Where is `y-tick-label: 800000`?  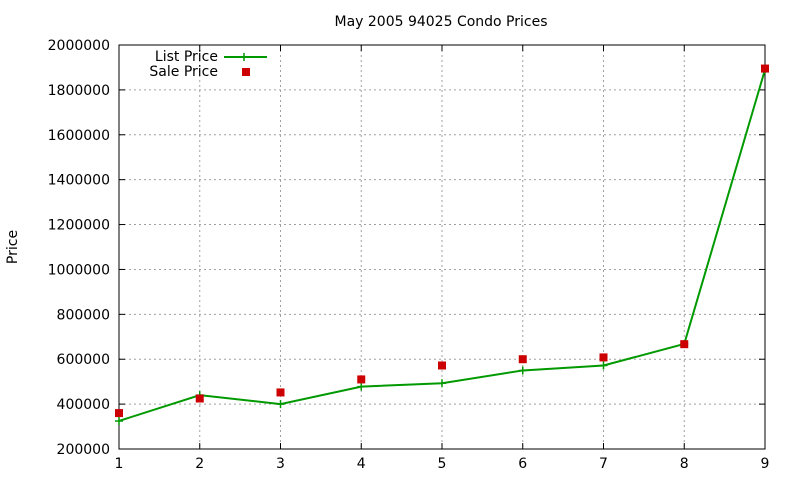
y-tick-label: 800000 is located at coordinates (83, 315).